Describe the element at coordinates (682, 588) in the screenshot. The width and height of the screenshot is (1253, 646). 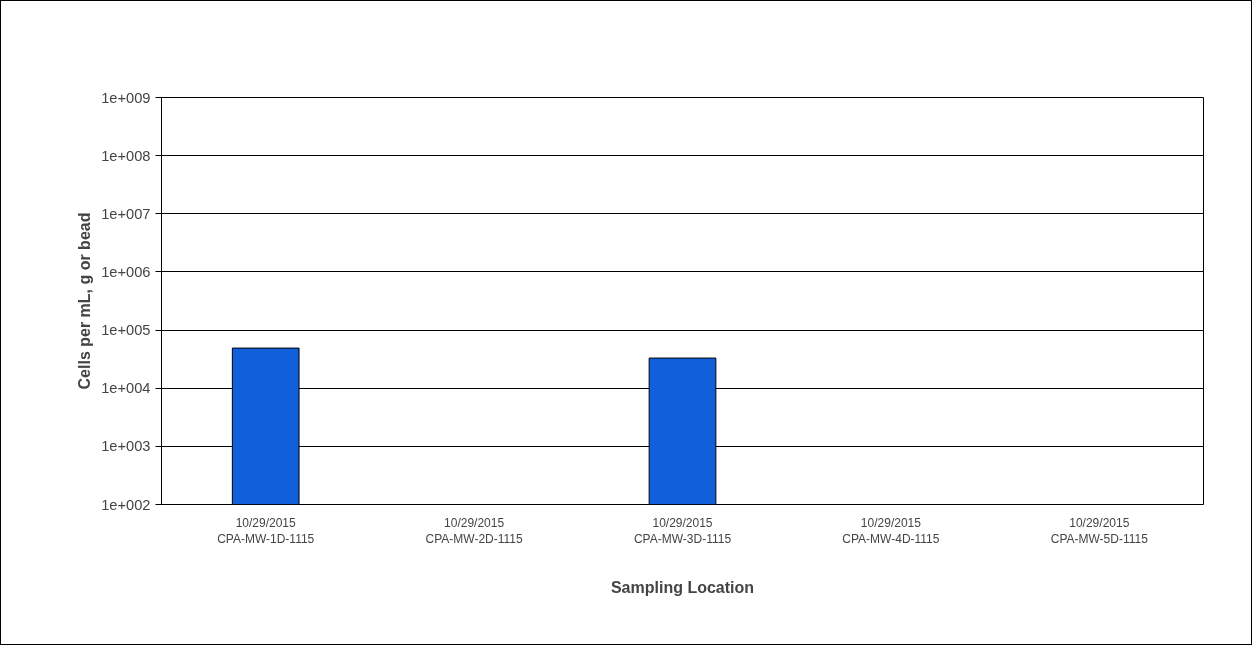
I see `x-axis-title: Sampling Location` at that location.